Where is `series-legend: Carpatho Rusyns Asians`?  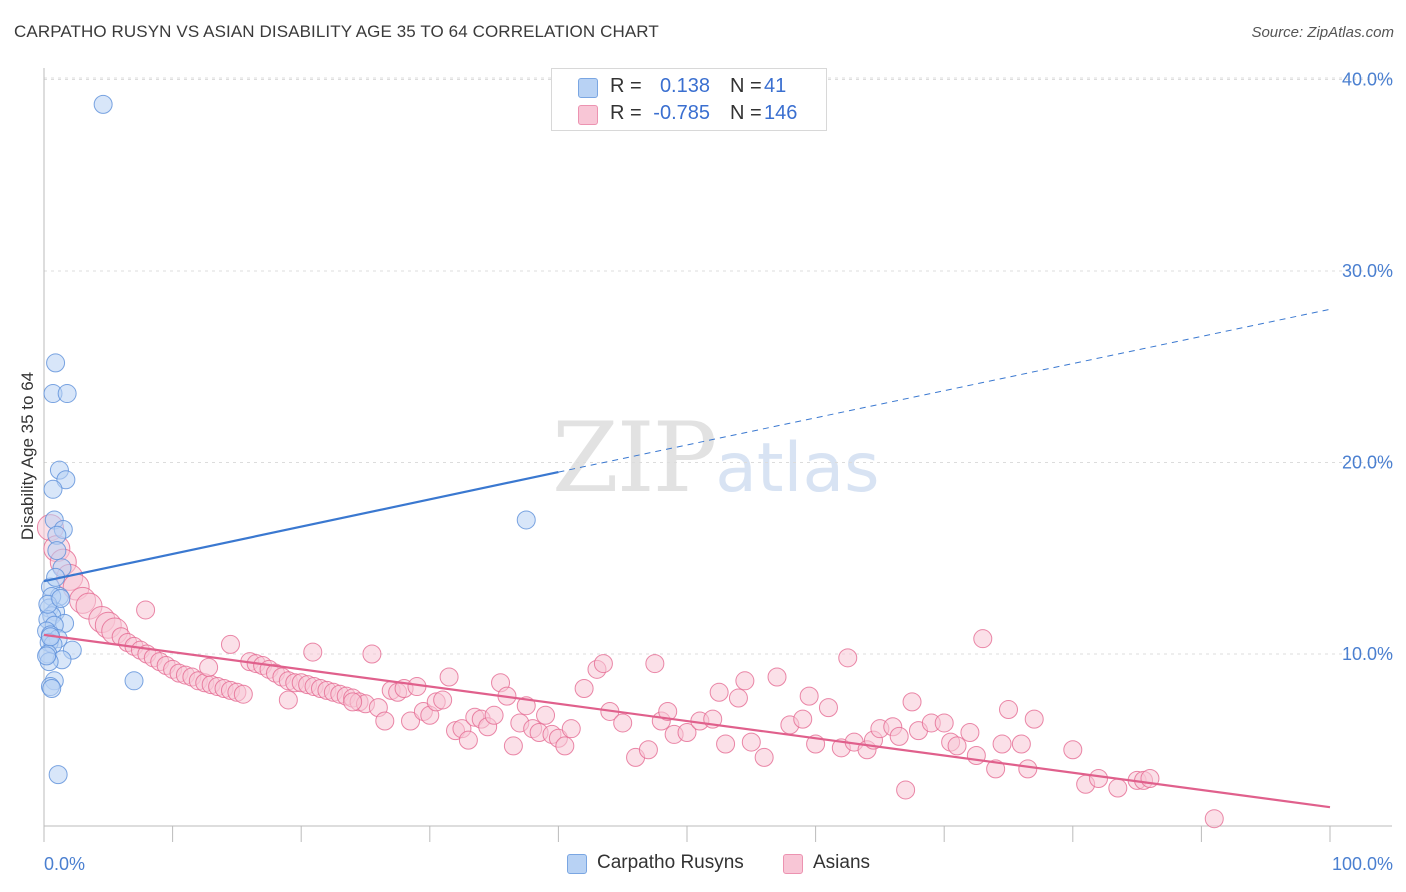
series-legend: Carpatho Rusyns Asians is located at coordinates (703, 865).